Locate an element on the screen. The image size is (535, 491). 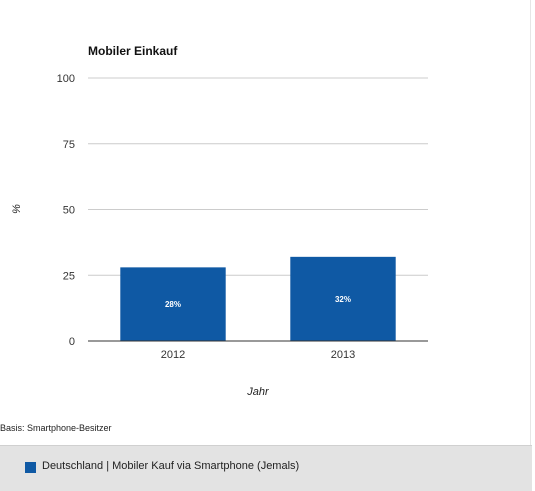
basis-footnote: Basis: Smartphone-Besitzer is located at coordinates (56, 428).